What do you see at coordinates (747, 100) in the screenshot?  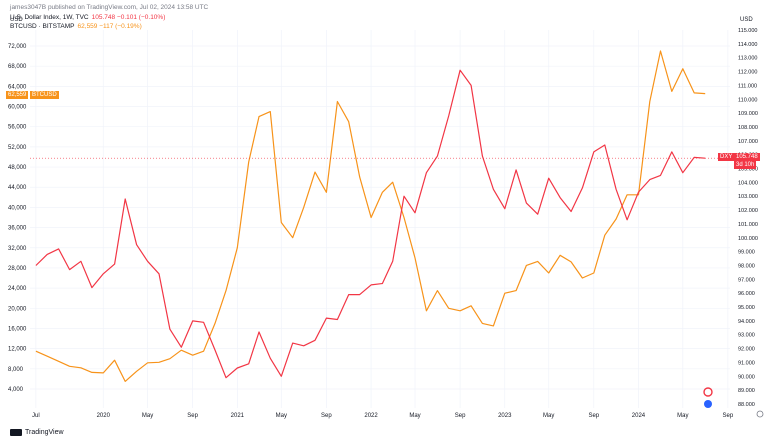 I see `right-tick-label: 110.000` at bounding box center [747, 100].